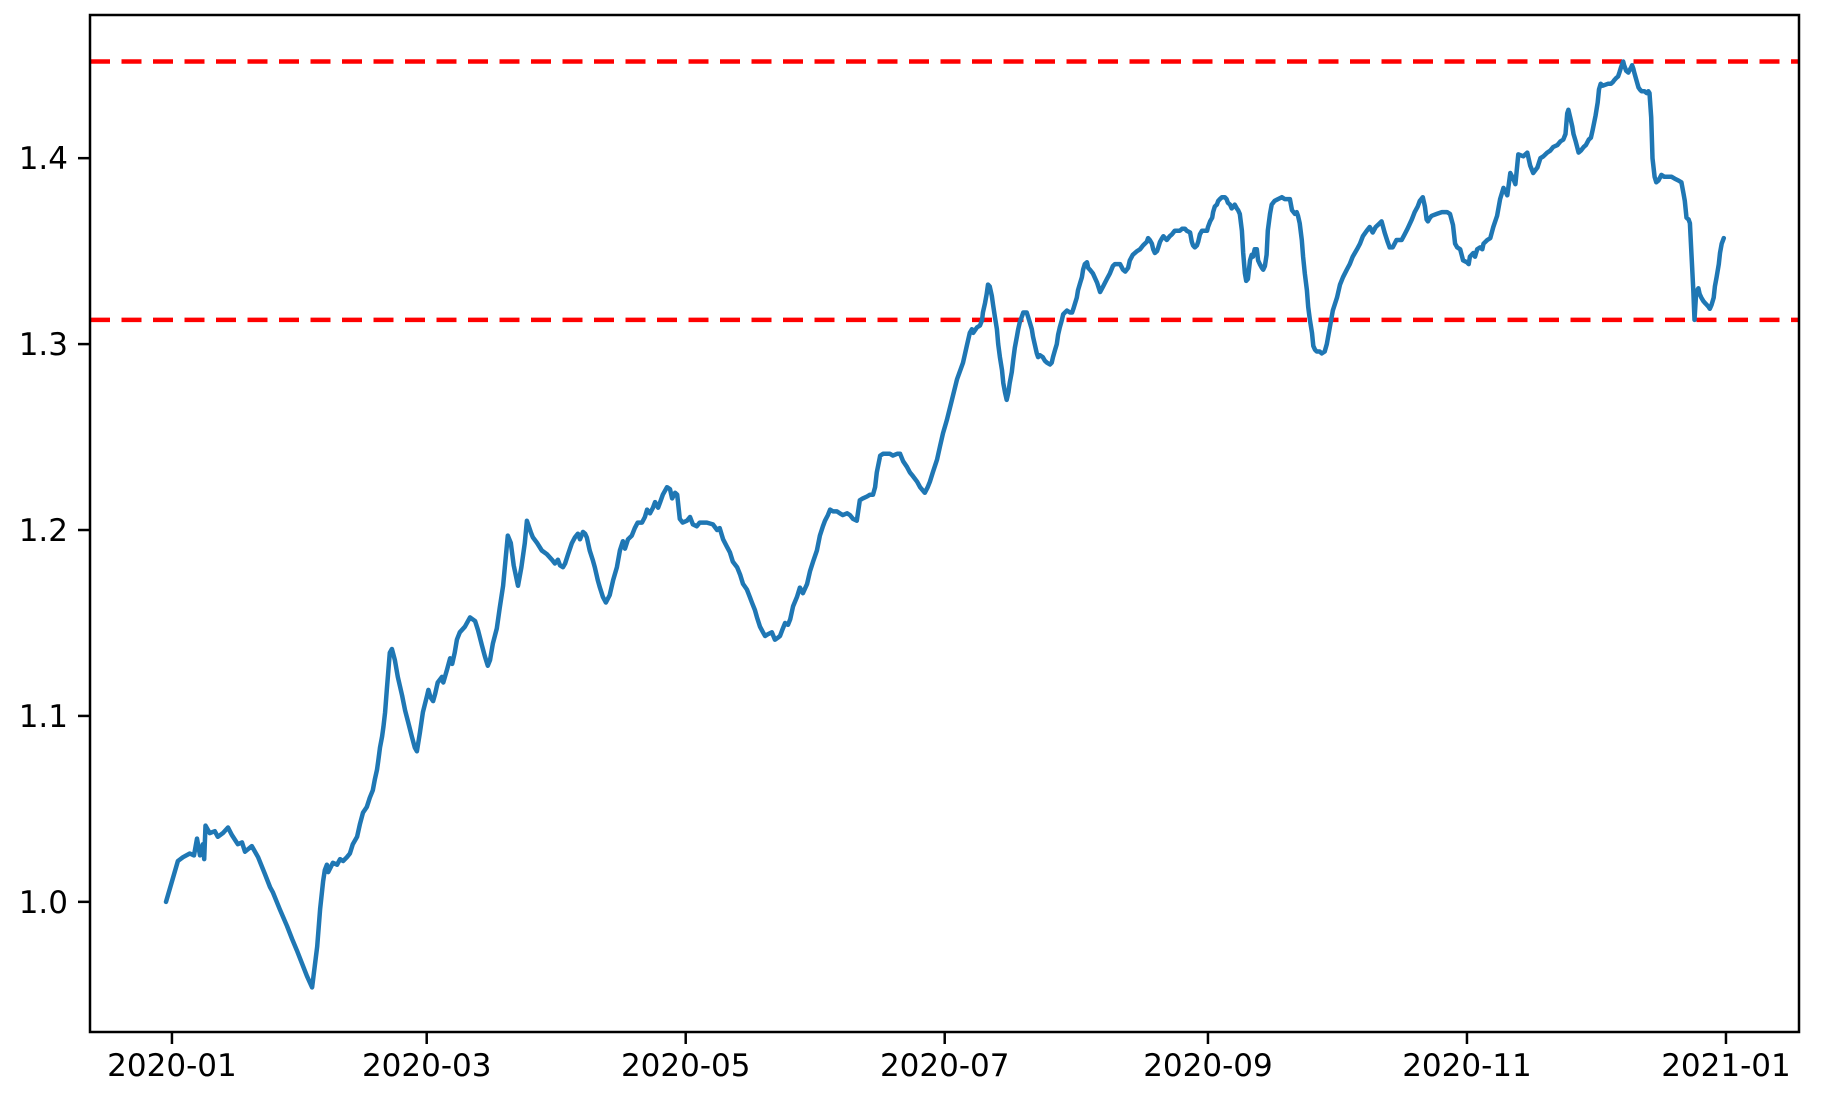 The height and width of the screenshot is (1106, 1834). I want to click on y-tick-label-1.0: 1.0, so click(43, 903).